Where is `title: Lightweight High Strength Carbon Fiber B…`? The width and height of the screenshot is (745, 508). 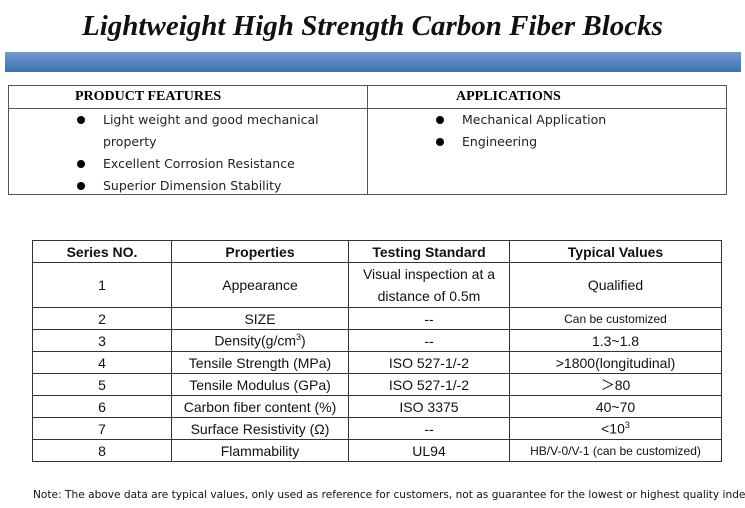 title: Lightweight High Strength Carbon Fiber B… is located at coordinates (372, 26).